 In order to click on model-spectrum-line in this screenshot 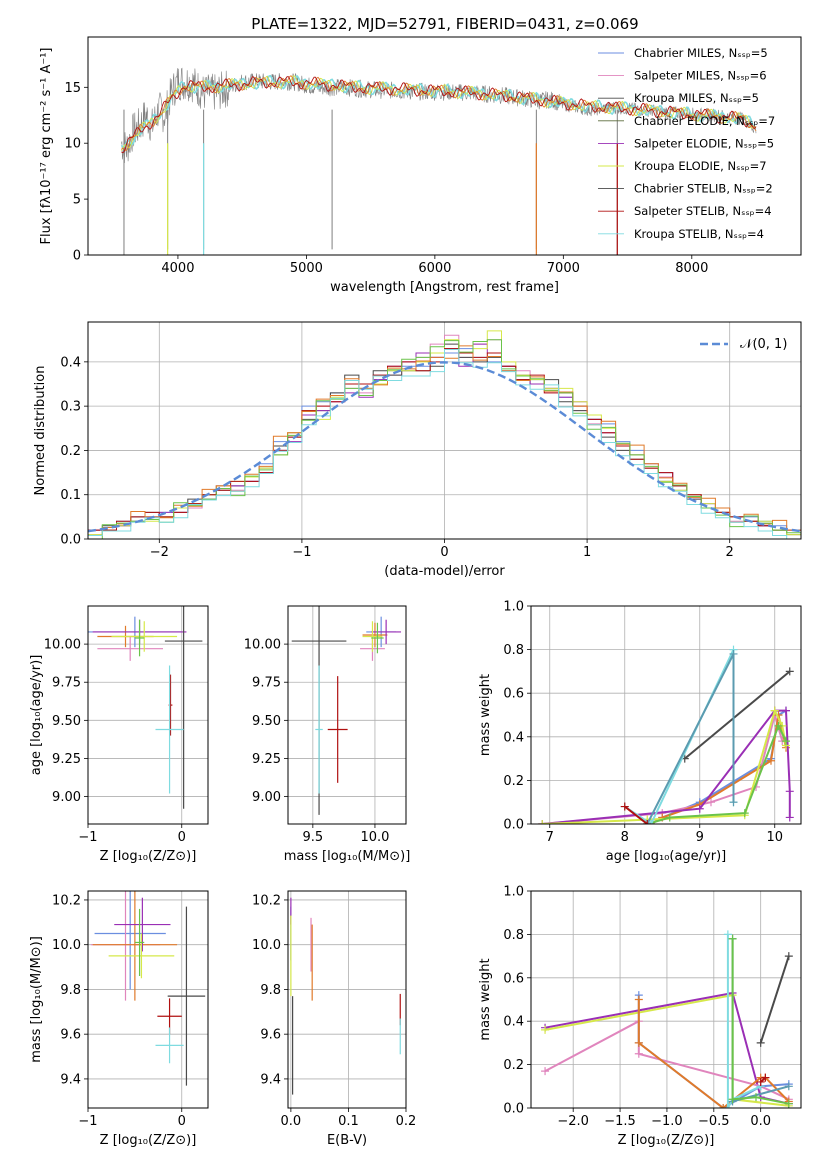, I will do `click(439, 115)`.